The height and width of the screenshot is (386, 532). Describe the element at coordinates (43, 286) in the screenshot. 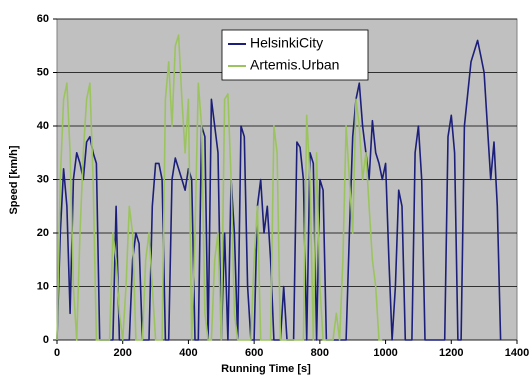

I see `y-tick-label: 10` at that location.